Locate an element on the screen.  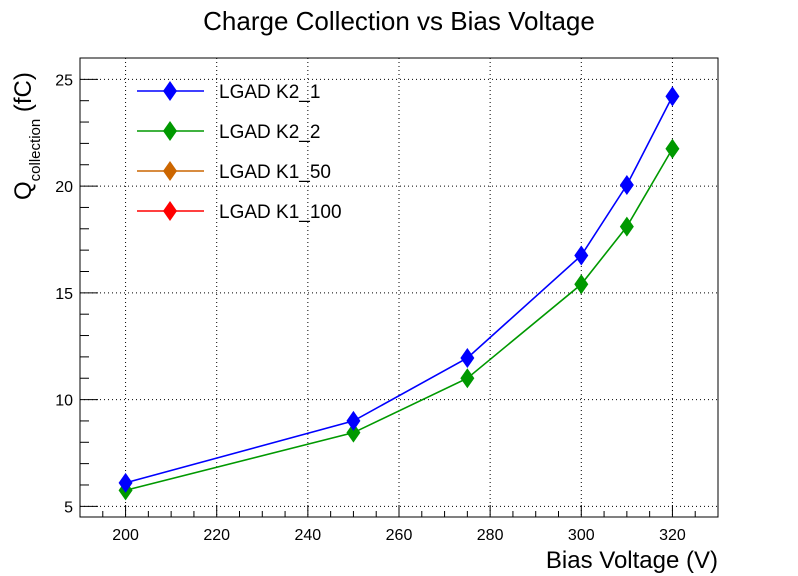
legend-label-1: LGAD K2_2 is located at coordinates (269, 132).